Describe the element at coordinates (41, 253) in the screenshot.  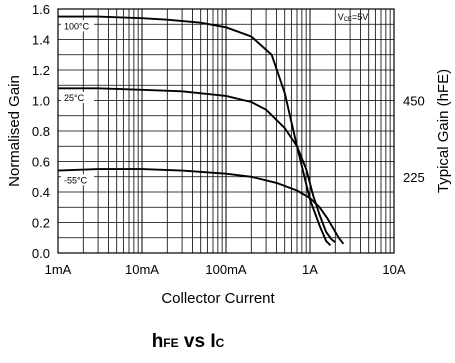
I see `y-tick-label: 0.0` at that location.